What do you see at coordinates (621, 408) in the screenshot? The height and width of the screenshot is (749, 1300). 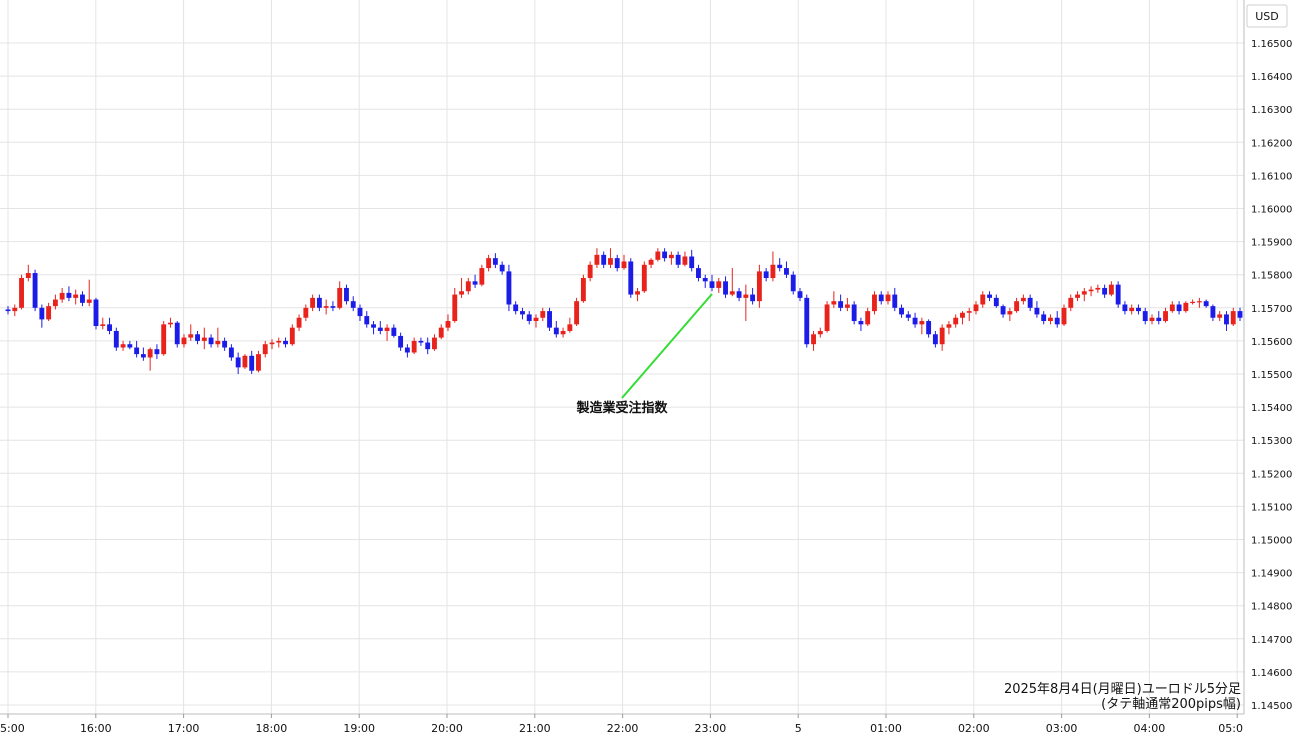 I see `event-label: 製造業受注指数` at bounding box center [621, 408].